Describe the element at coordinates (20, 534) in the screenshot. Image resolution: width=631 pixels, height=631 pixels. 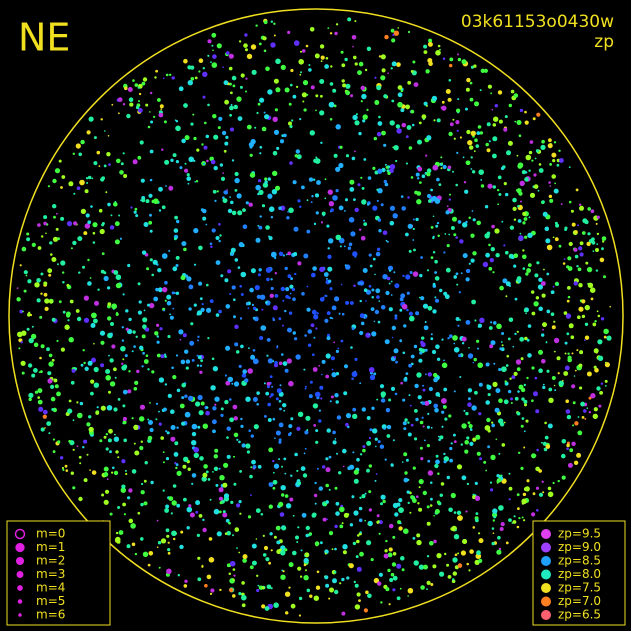
I see `magnitude-marker` at that location.